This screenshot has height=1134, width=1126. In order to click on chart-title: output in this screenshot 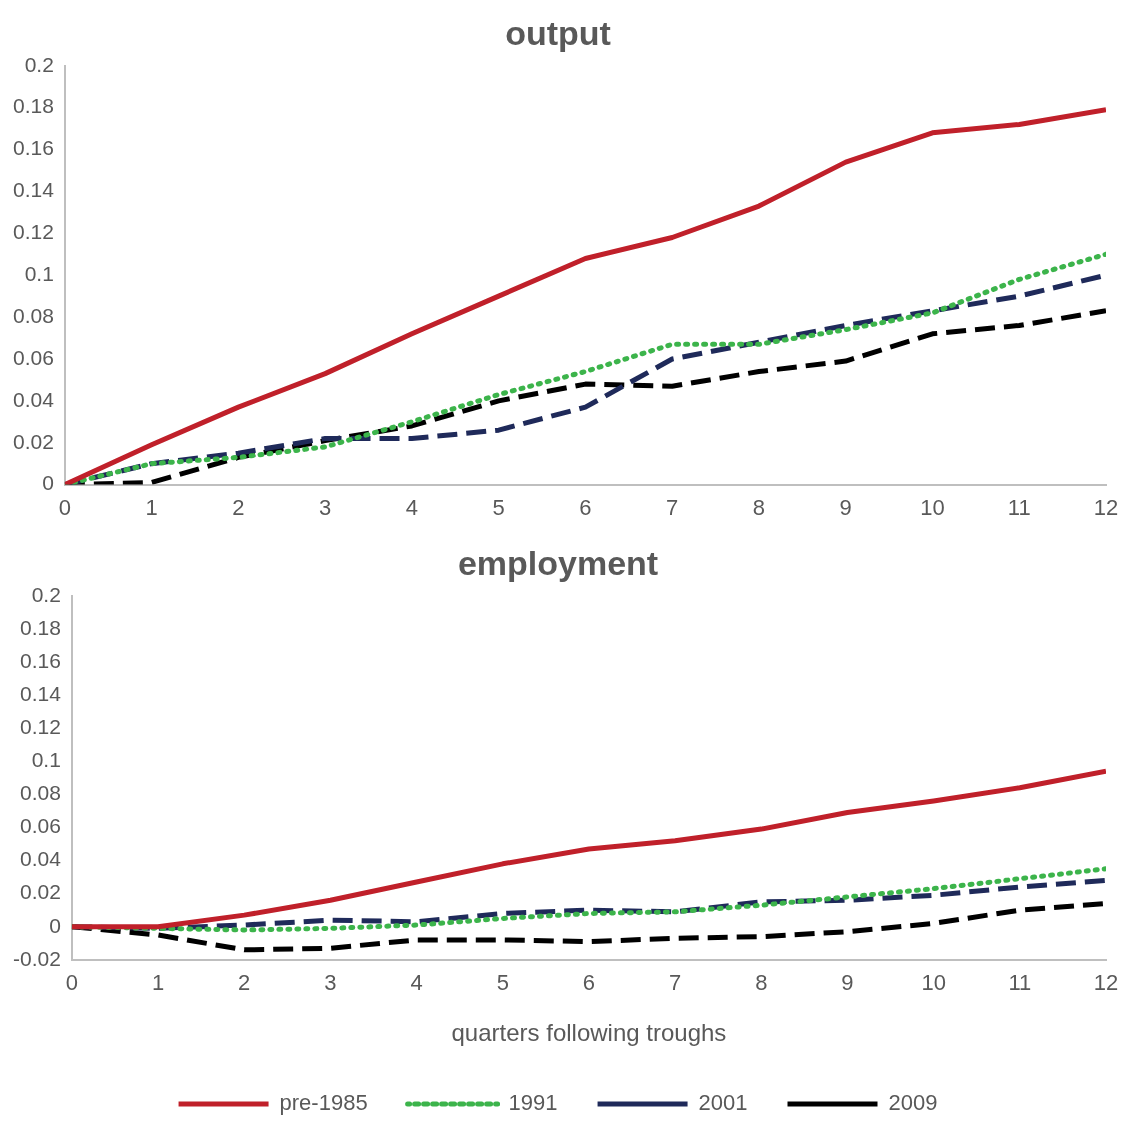, I will do `click(558, 32)`.